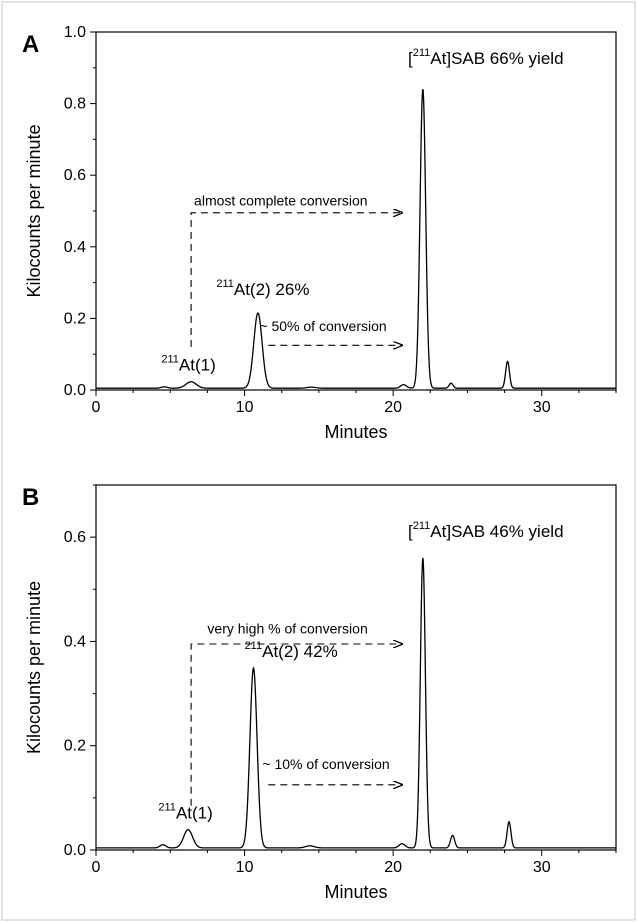 This screenshot has width=637, height=922. Describe the element at coordinates (34, 667) in the screenshot. I see `panel-b-y-axis-title: Kilocounts per minute` at that location.